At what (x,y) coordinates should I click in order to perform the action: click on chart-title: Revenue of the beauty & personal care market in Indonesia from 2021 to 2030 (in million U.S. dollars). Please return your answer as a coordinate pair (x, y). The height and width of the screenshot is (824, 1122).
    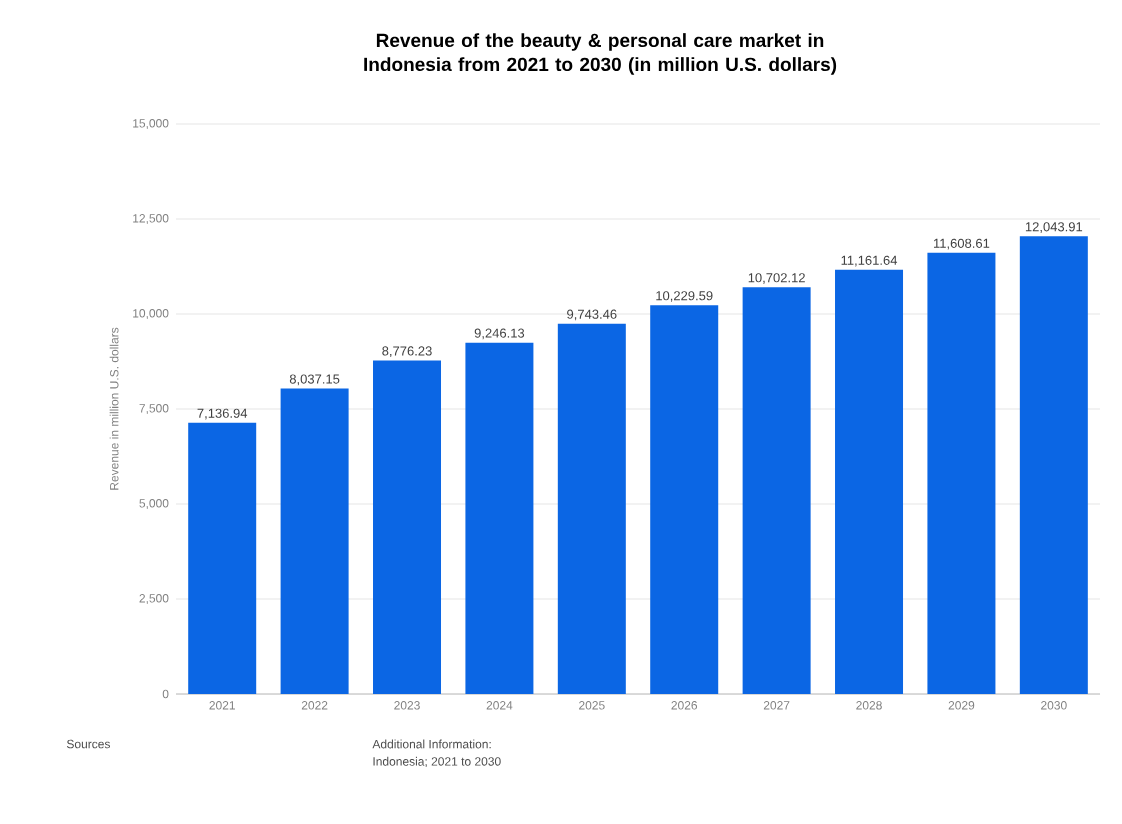
    Looking at the image, I should click on (600, 54).